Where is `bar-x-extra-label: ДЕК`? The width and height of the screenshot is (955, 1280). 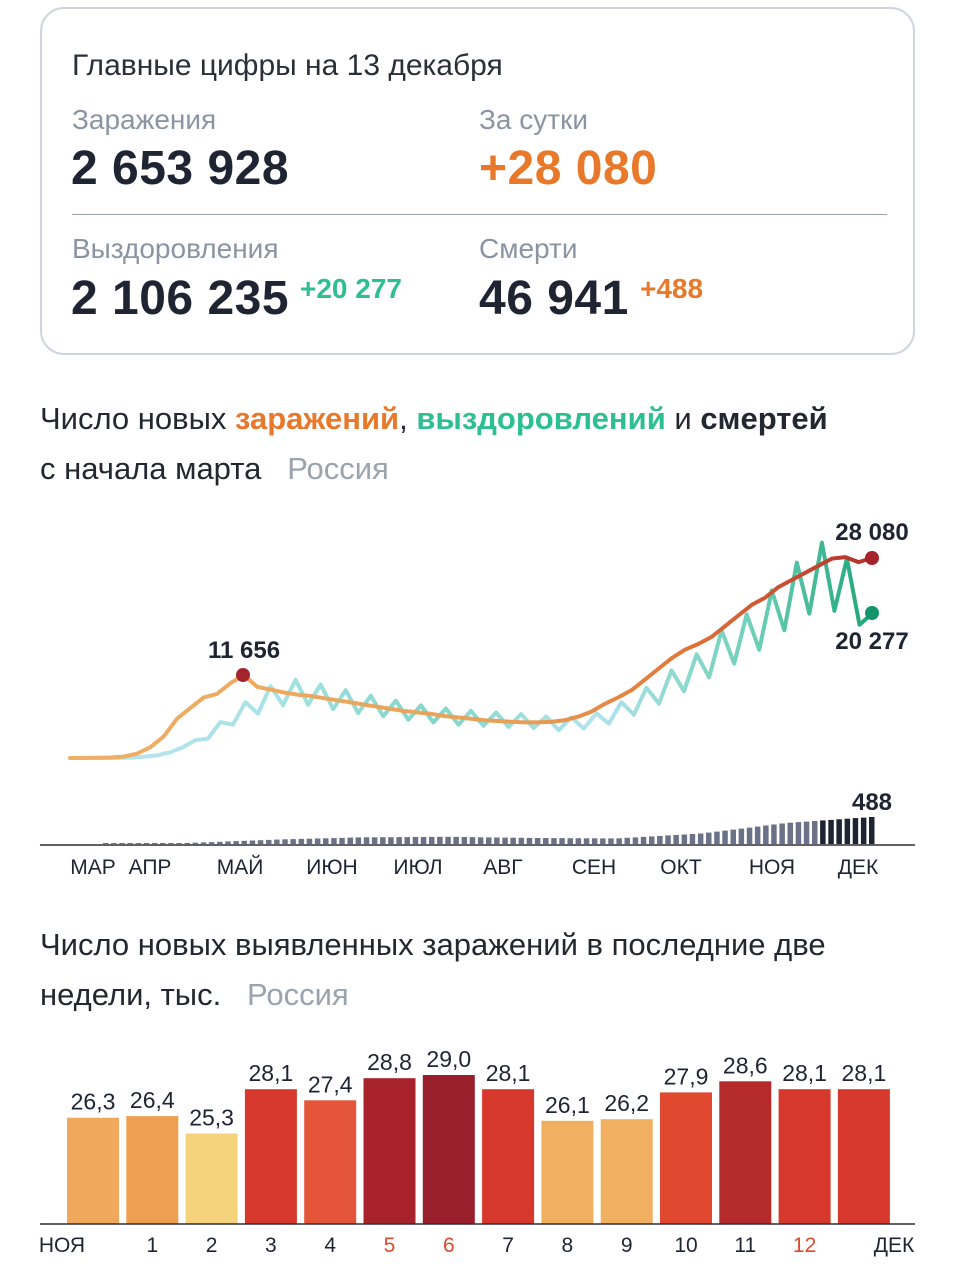 bar-x-extra-label: ДЕК is located at coordinates (894, 1245).